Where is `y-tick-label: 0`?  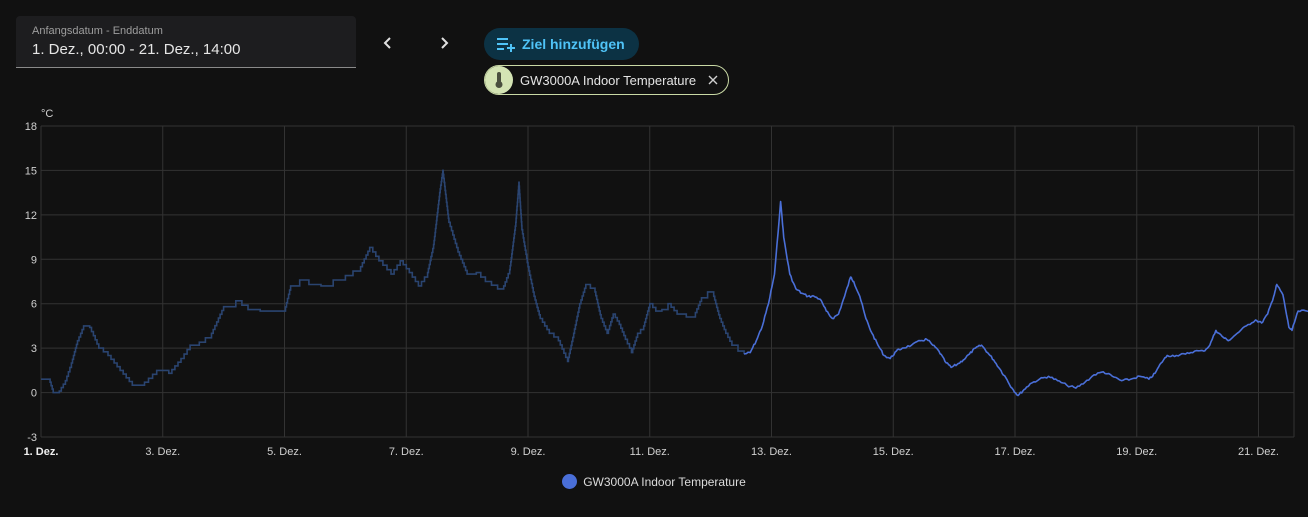 y-tick-label: 0 is located at coordinates (34, 394).